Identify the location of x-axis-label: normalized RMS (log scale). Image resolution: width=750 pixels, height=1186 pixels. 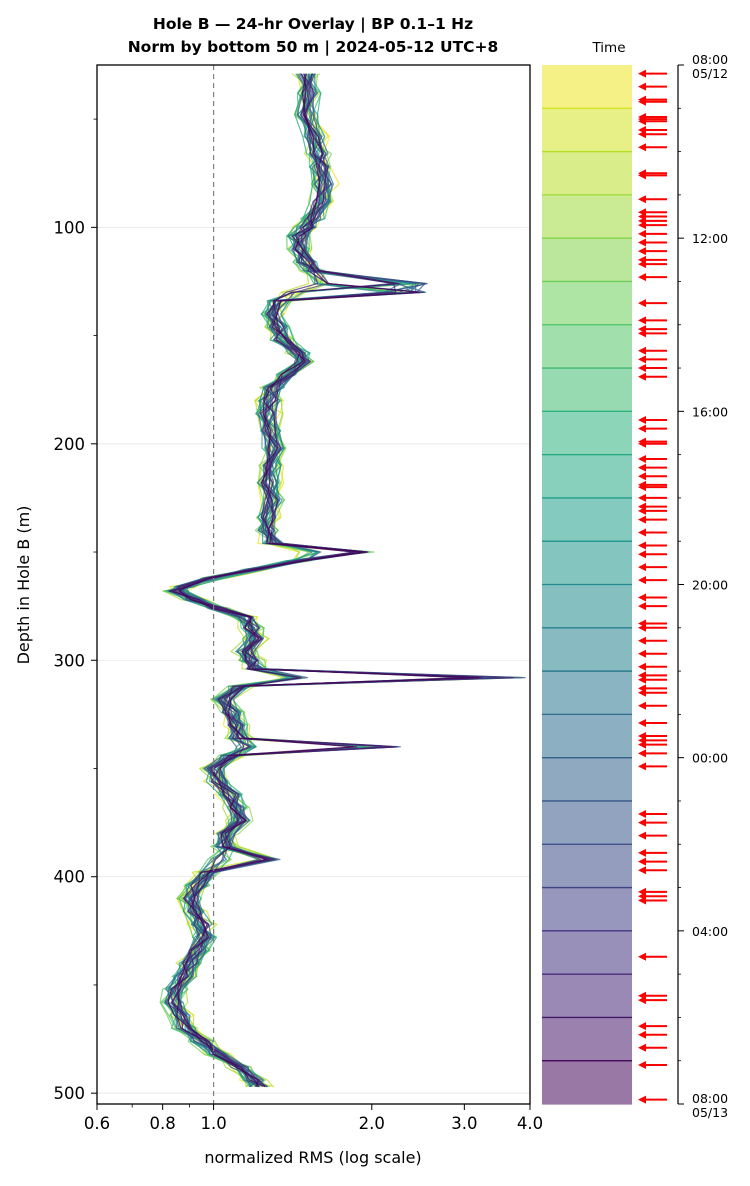
(312, 1157).